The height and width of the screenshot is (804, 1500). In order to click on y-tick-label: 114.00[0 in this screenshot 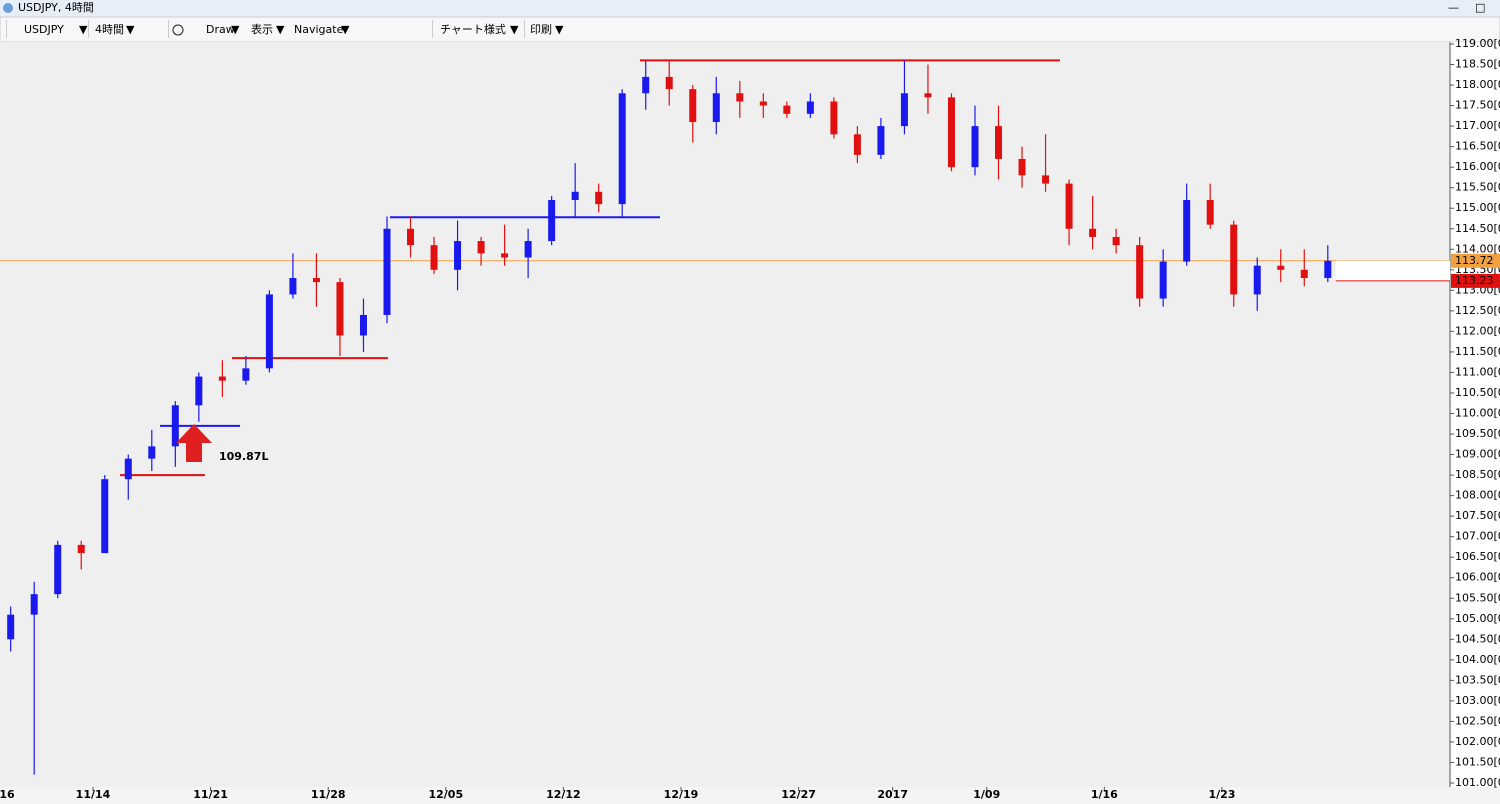, I will do `click(1477, 248)`.